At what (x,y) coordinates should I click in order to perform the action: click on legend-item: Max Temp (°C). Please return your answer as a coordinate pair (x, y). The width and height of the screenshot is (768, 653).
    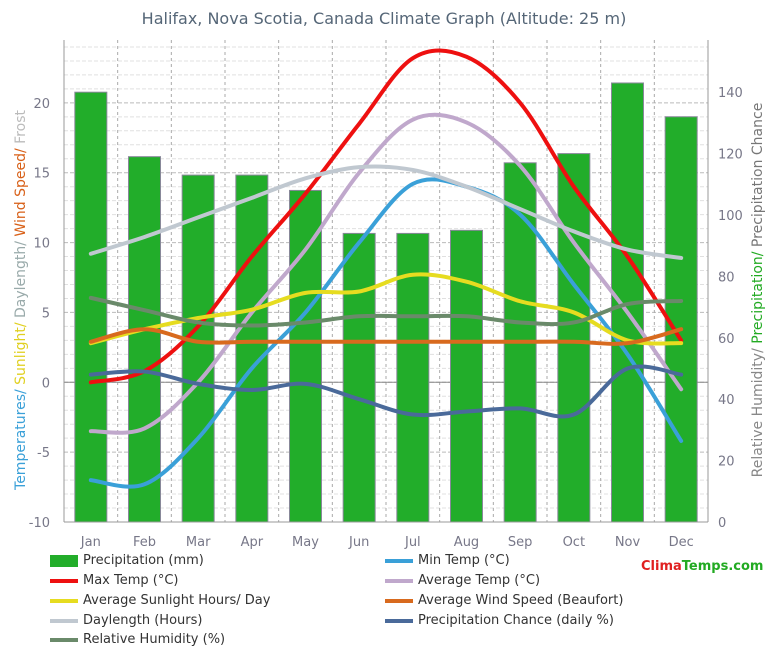
    Looking at the image, I should click on (114, 580).